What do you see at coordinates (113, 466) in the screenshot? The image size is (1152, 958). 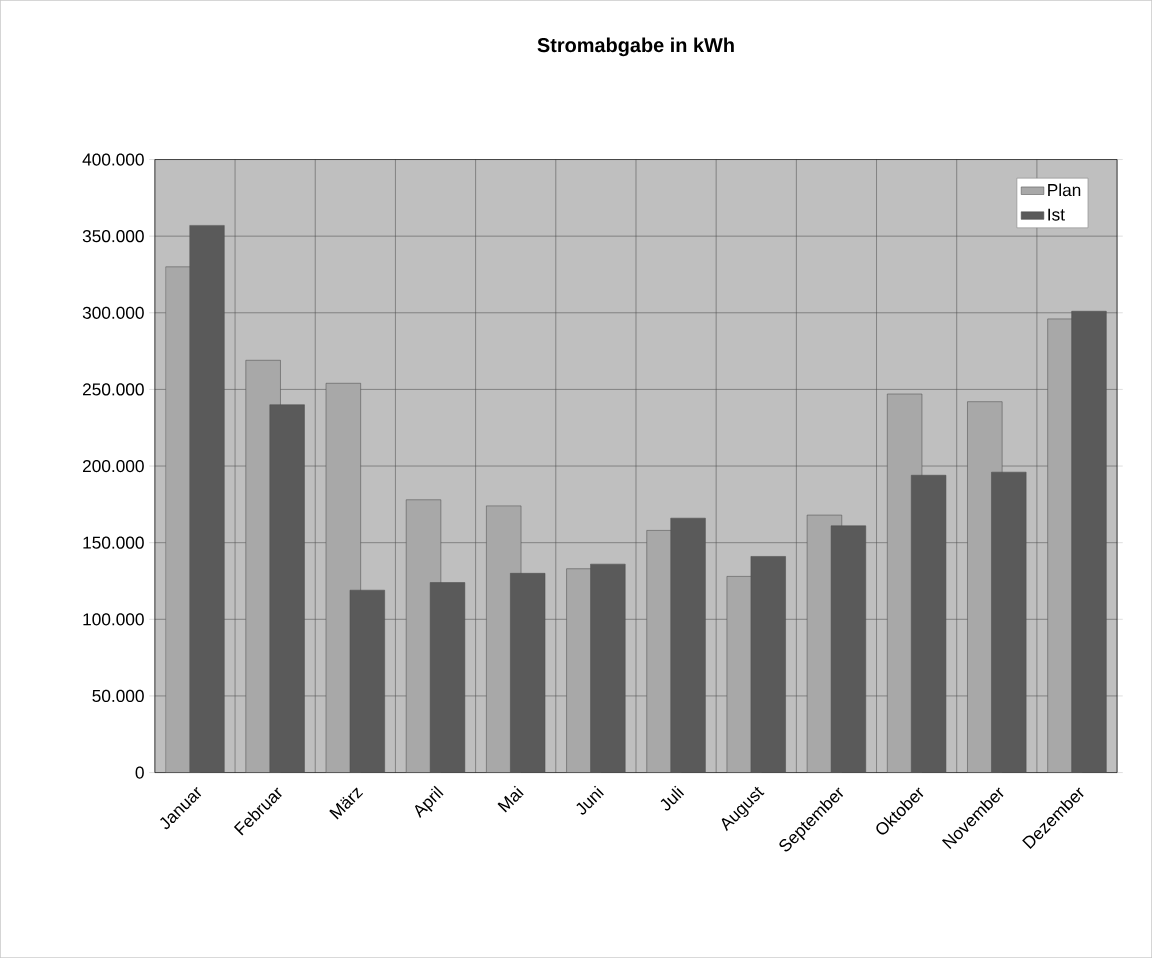 I see `y-tick-label: 200.000` at bounding box center [113, 466].